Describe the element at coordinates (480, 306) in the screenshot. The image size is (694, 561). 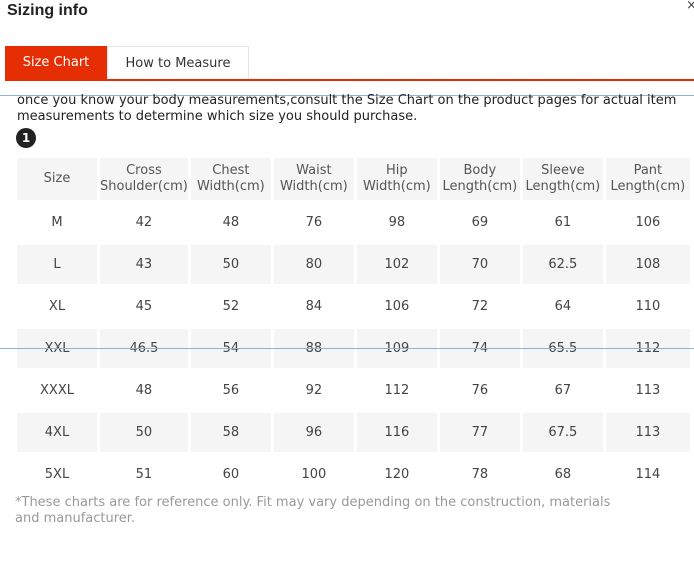
I see `measurement-cell: 72` at that location.